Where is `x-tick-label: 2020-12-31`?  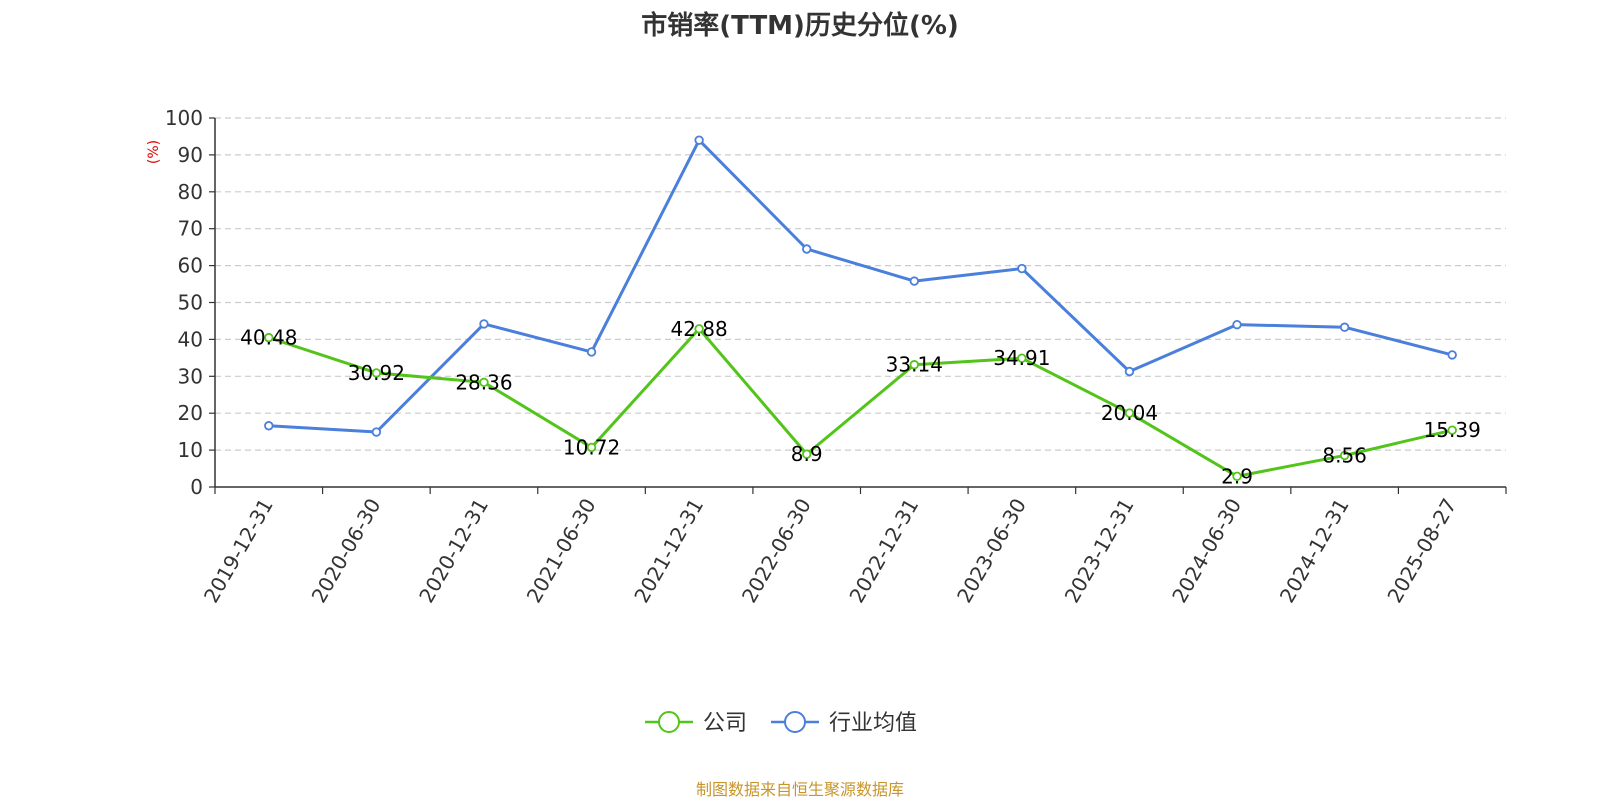
x-tick-label: 2020-12-31 is located at coordinates (453, 550).